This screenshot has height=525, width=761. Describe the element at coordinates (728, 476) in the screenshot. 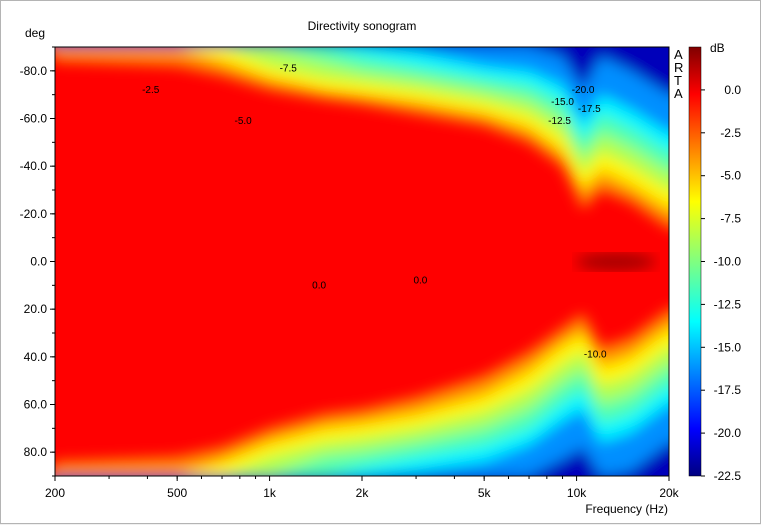

I see `colorbar-tick-label: -22.5` at that location.